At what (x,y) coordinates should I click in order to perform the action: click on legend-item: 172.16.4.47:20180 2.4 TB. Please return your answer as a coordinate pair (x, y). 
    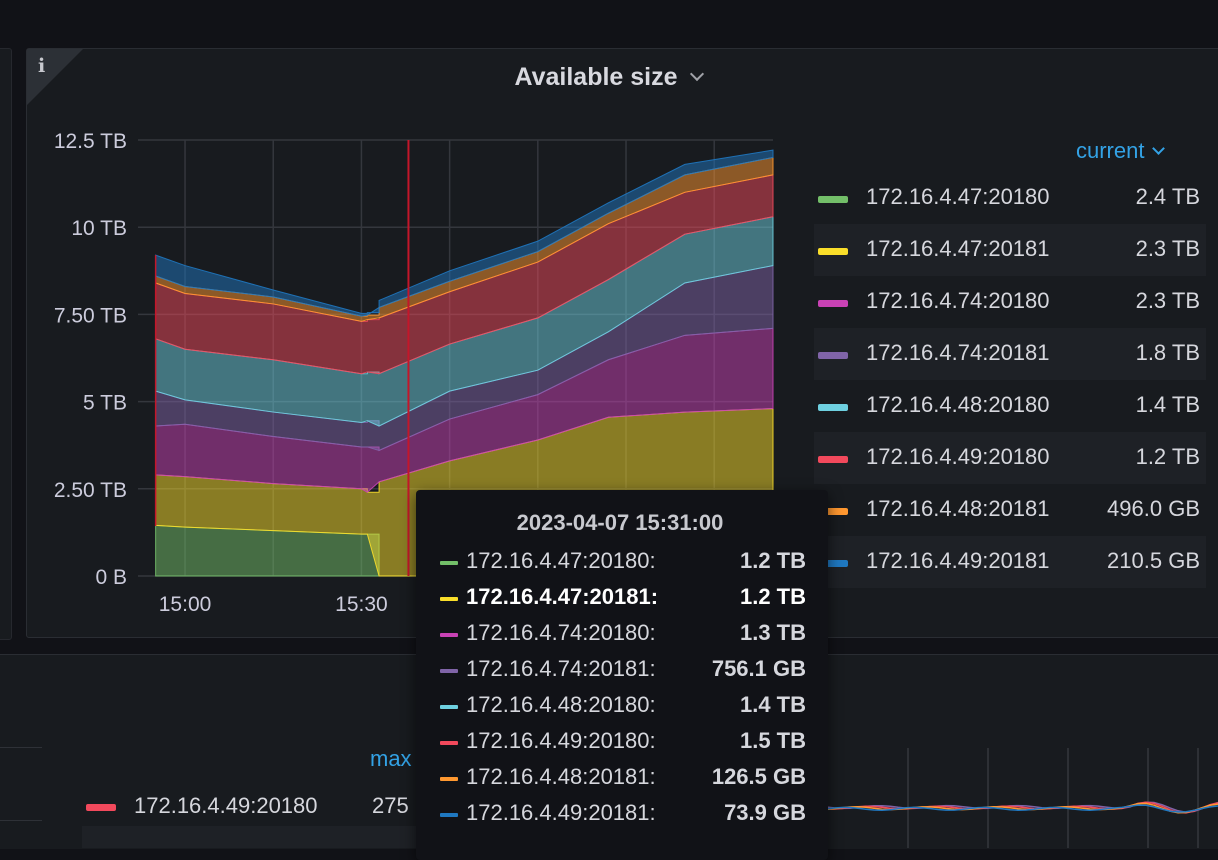
    Looking at the image, I should click on (1010, 198).